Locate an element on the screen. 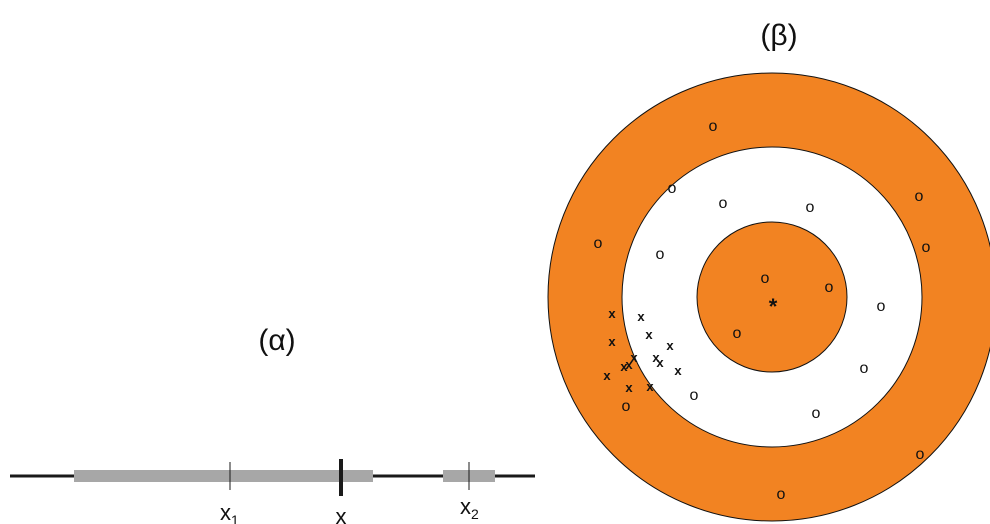 This screenshot has height=524, width=990. o-marker-6: o is located at coordinates (598, 243).